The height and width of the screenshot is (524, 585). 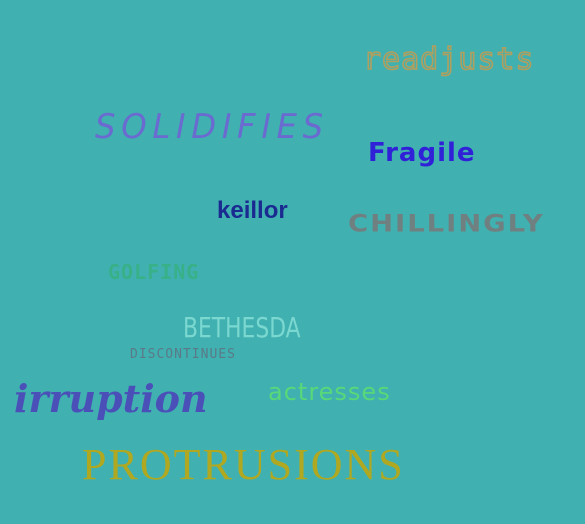 I want to click on word-actresses: actresses, so click(x=329, y=392).